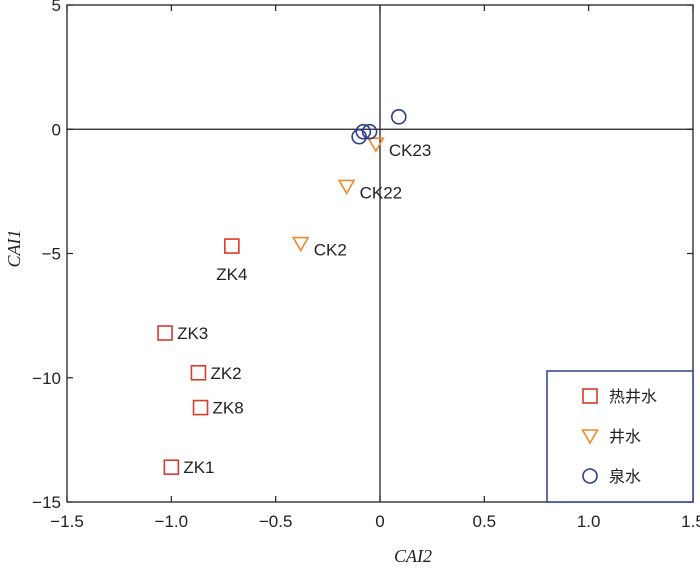 The image size is (700, 569). Describe the element at coordinates (379, 521) in the screenshot. I see `x-tick-label: 0` at that location.